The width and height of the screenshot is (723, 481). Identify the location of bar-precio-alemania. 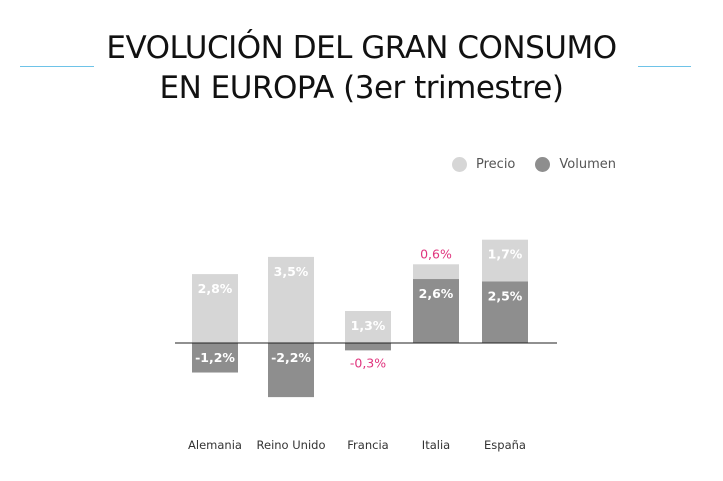
(215, 308).